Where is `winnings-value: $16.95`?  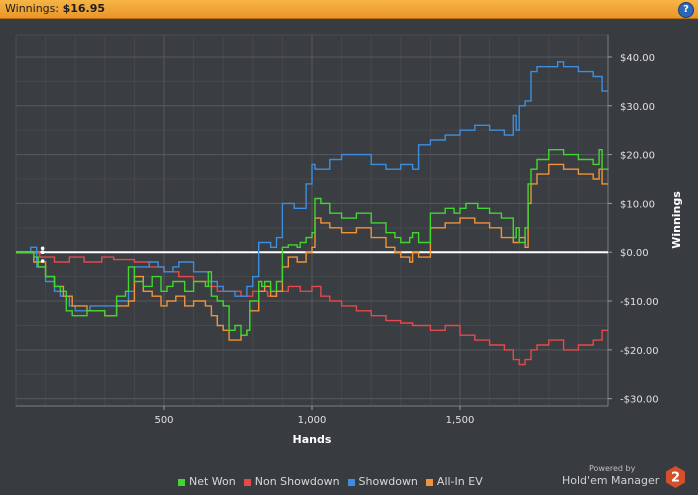
winnings-value: $16.95 is located at coordinates (84, 8).